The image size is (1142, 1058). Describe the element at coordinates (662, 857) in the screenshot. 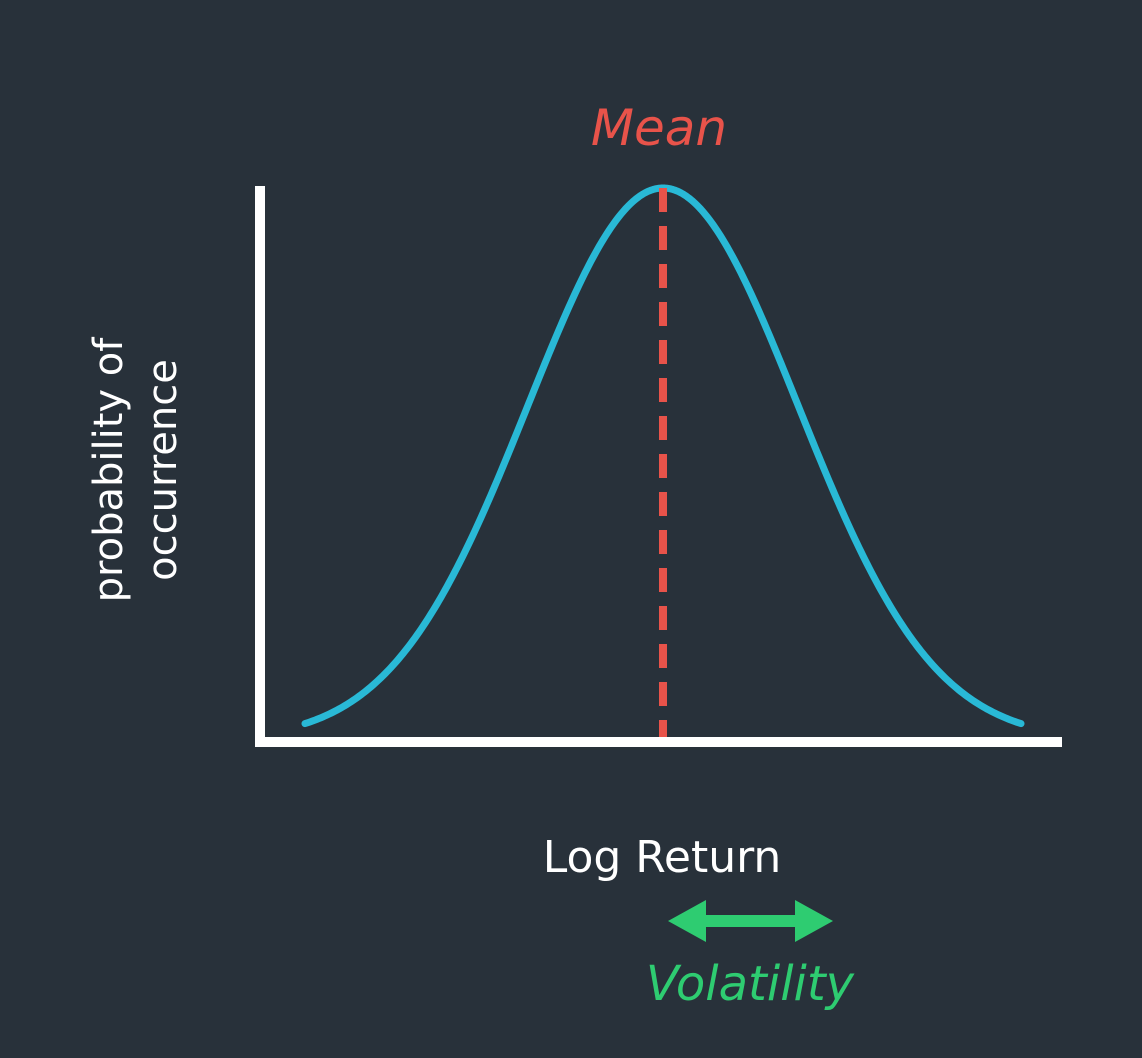

I see `x-axis-label: Log Return` at that location.